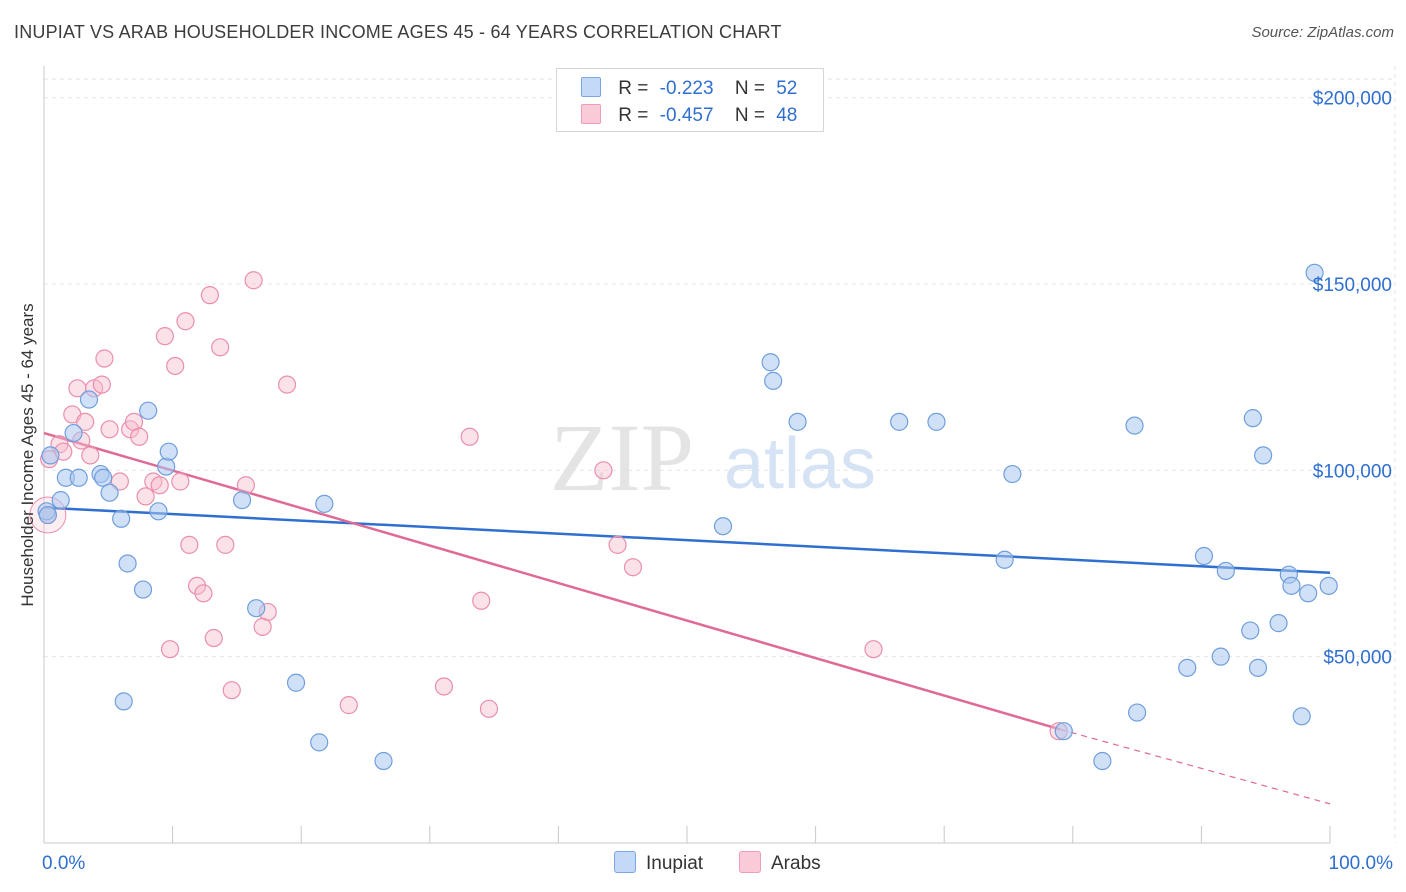  What do you see at coordinates (686, 115) in the screenshot?
I see `arabs-r-value: -0.457` at bounding box center [686, 115].